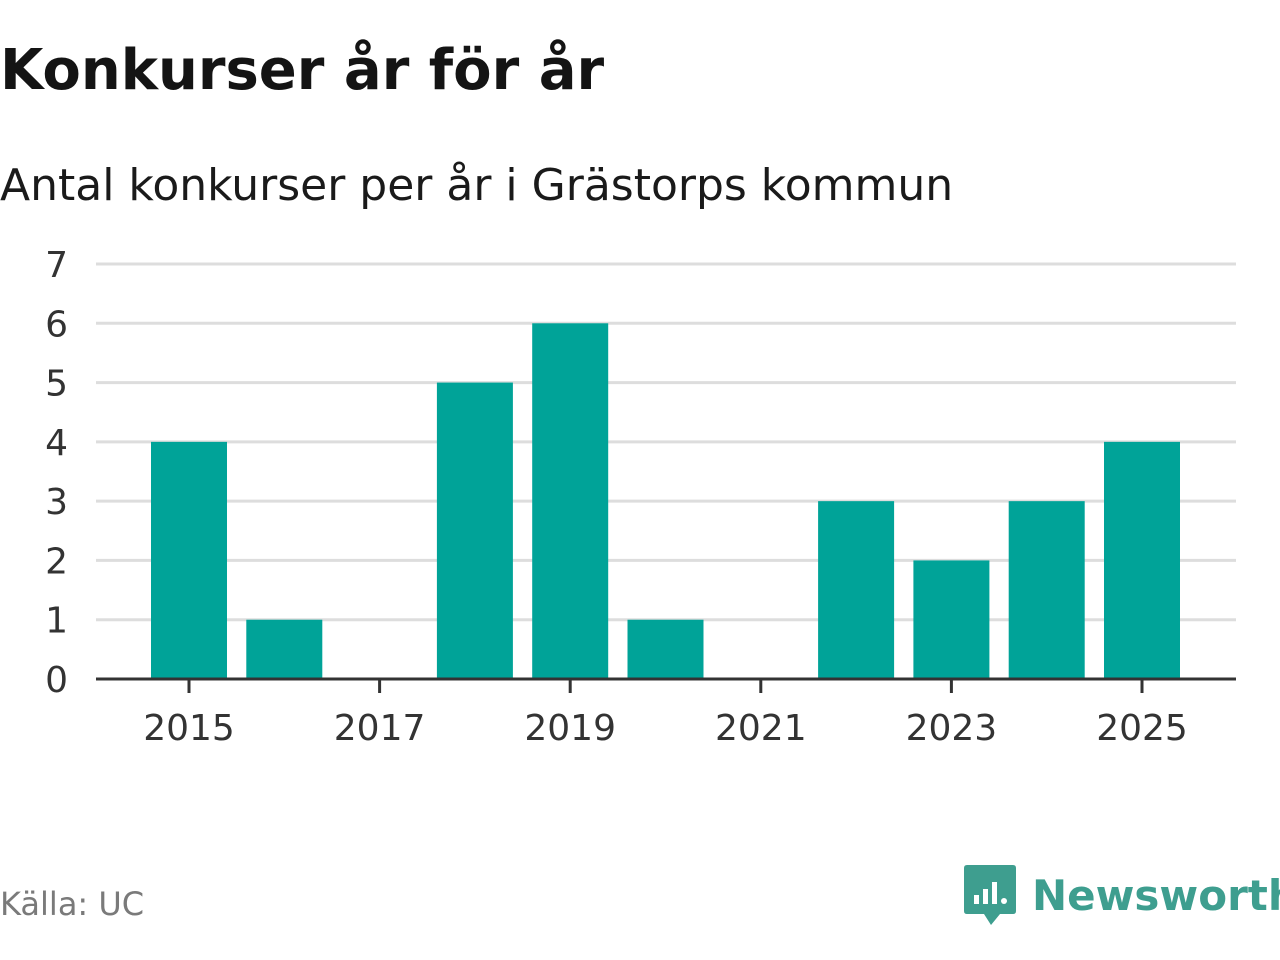 This screenshot has width=1280, height=960. What do you see at coordinates (990, 895) in the screenshot?
I see `newsworthy-logo-icon` at bounding box center [990, 895].